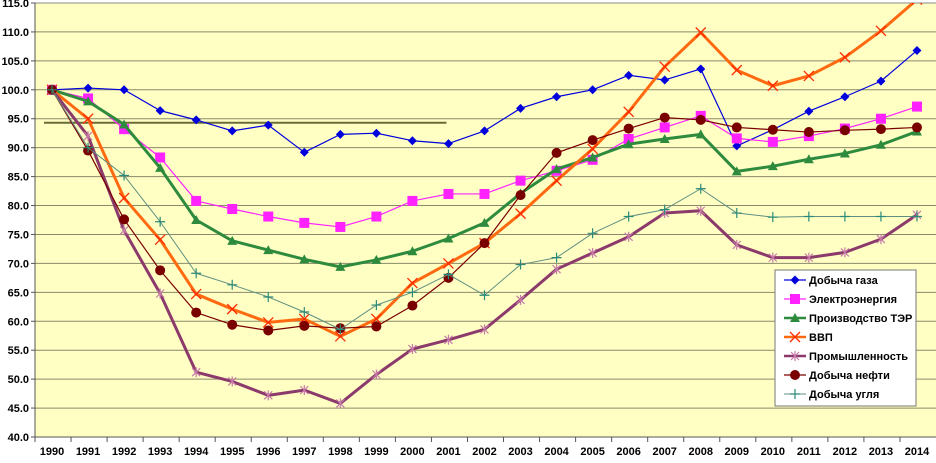  I want to click on x-tick-label: 1995, so click(232, 452).